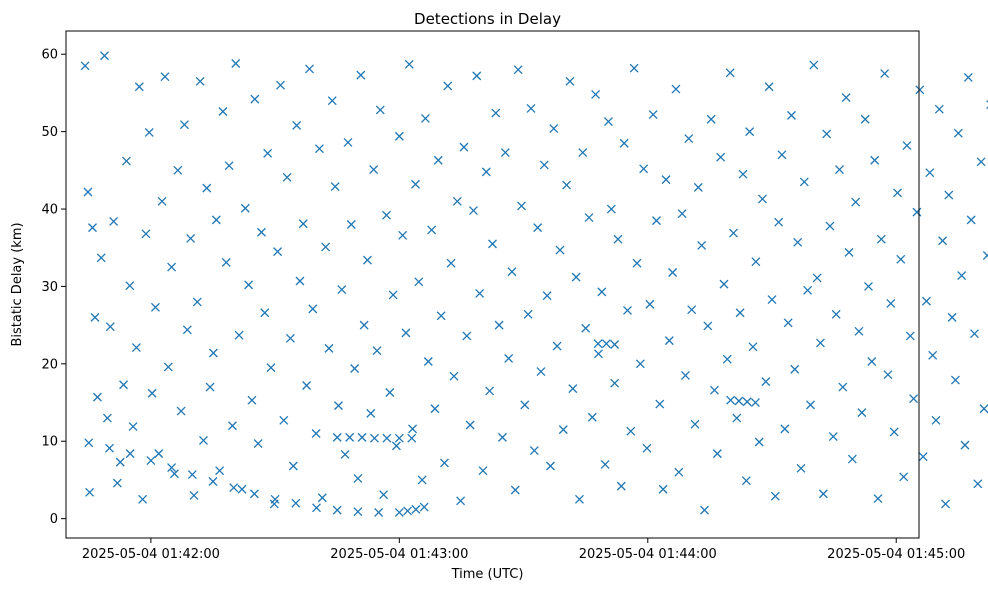 Image resolution: width=988 pixels, height=590 pixels. What do you see at coordinates (53, 287) in the screenshot?
I see `y-axis: 0 10 20 30 40 50 60` at bounding box center [53, 287].